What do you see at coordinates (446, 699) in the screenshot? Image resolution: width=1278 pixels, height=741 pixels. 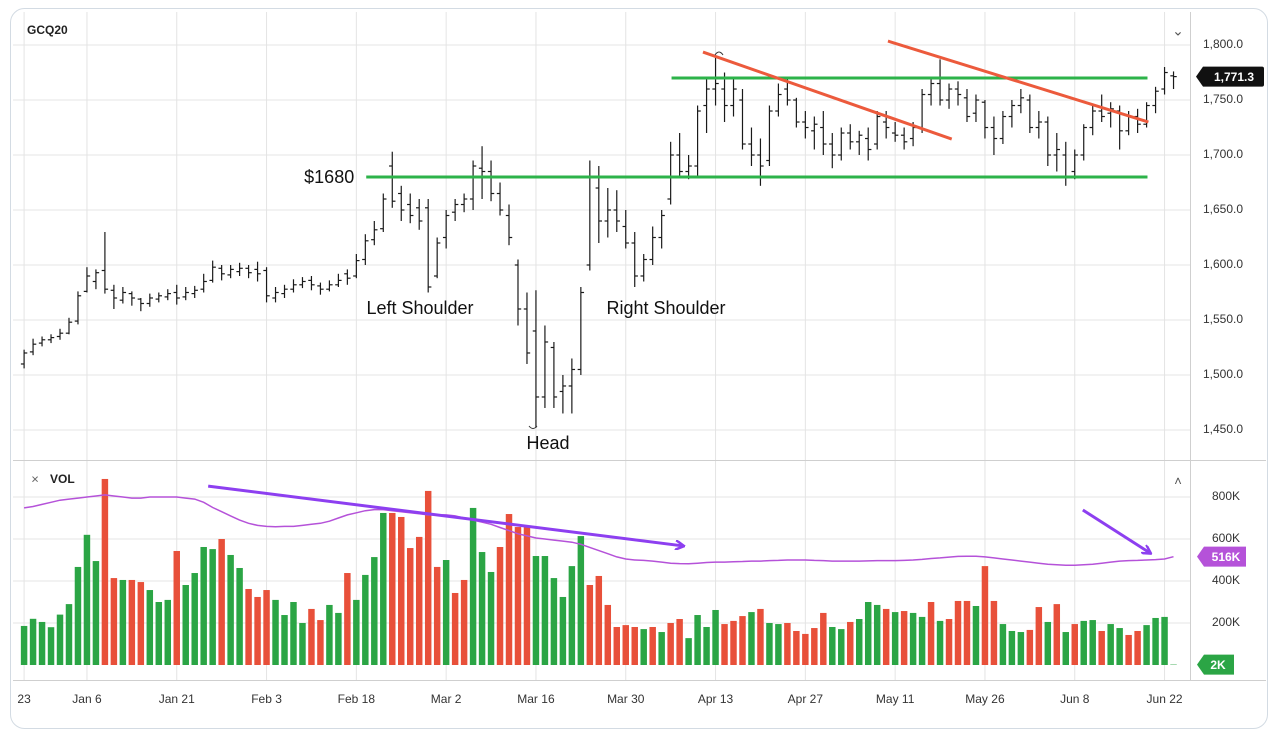 I see `x-tick-label: Mar 2` at bounding box center [446, 699].